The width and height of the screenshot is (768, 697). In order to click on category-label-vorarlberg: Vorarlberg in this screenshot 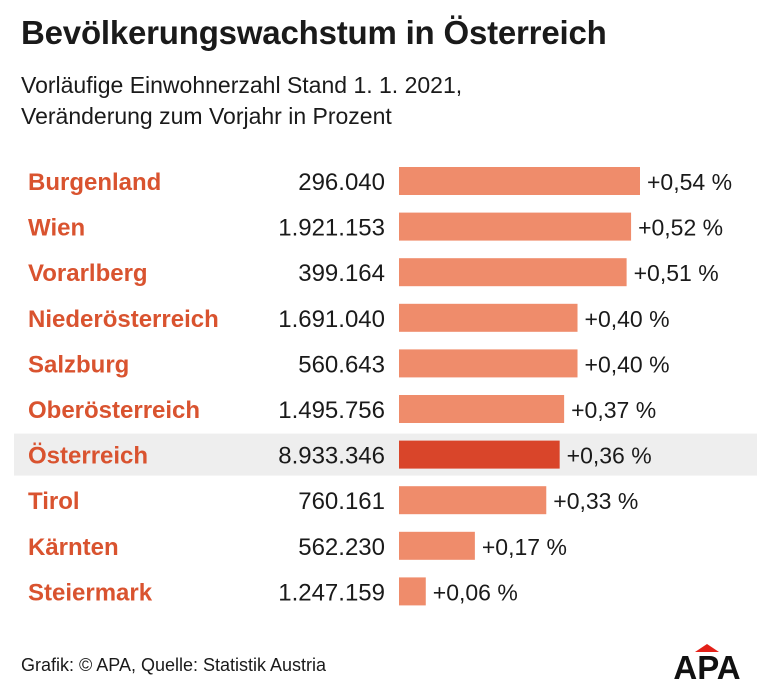, I will do `click(88, 273)`.